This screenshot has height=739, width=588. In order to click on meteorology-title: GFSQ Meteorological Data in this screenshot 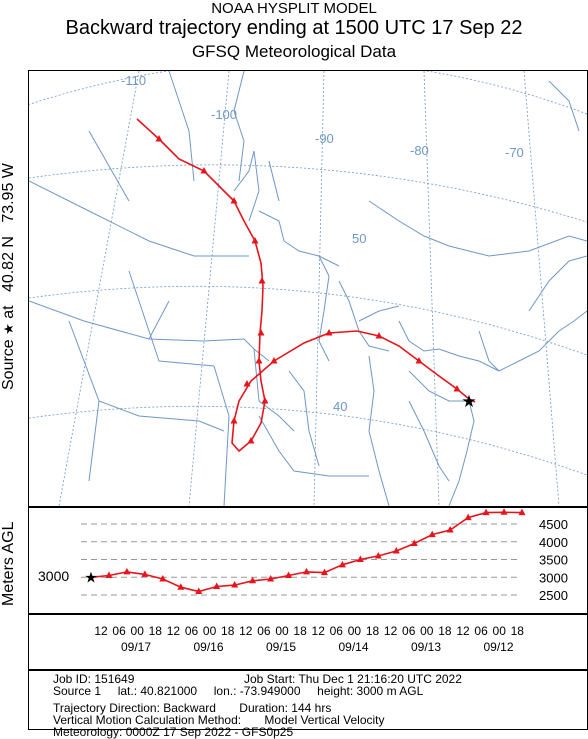, I will do `click(294, 51)`.